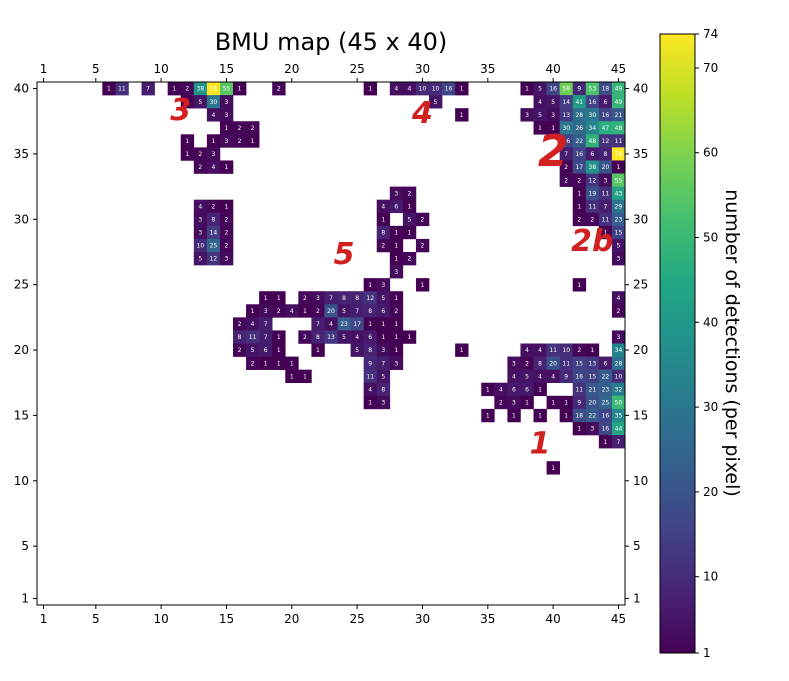  I want to click on region-label-5: 5, so click(344, 254).